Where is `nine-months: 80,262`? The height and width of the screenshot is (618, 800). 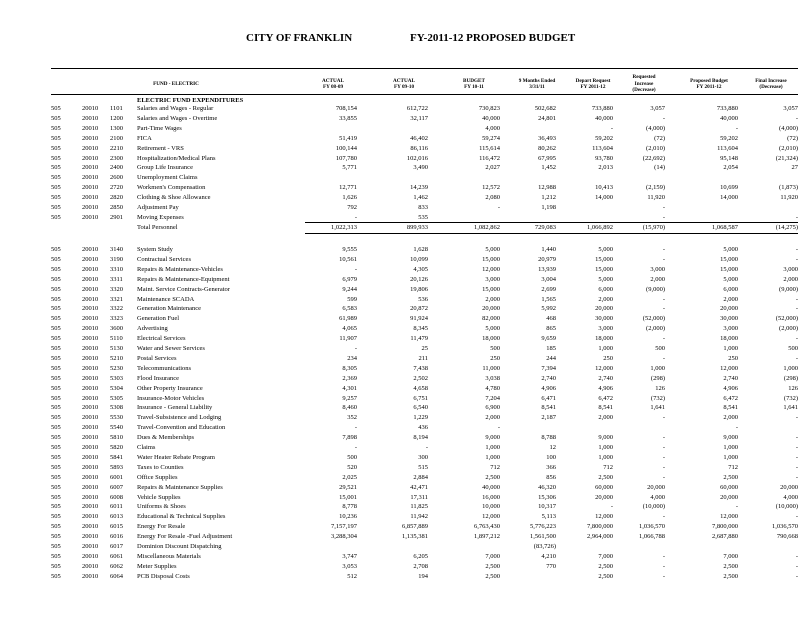 nine-months: 80,262 is located at coordinates (547, 148).